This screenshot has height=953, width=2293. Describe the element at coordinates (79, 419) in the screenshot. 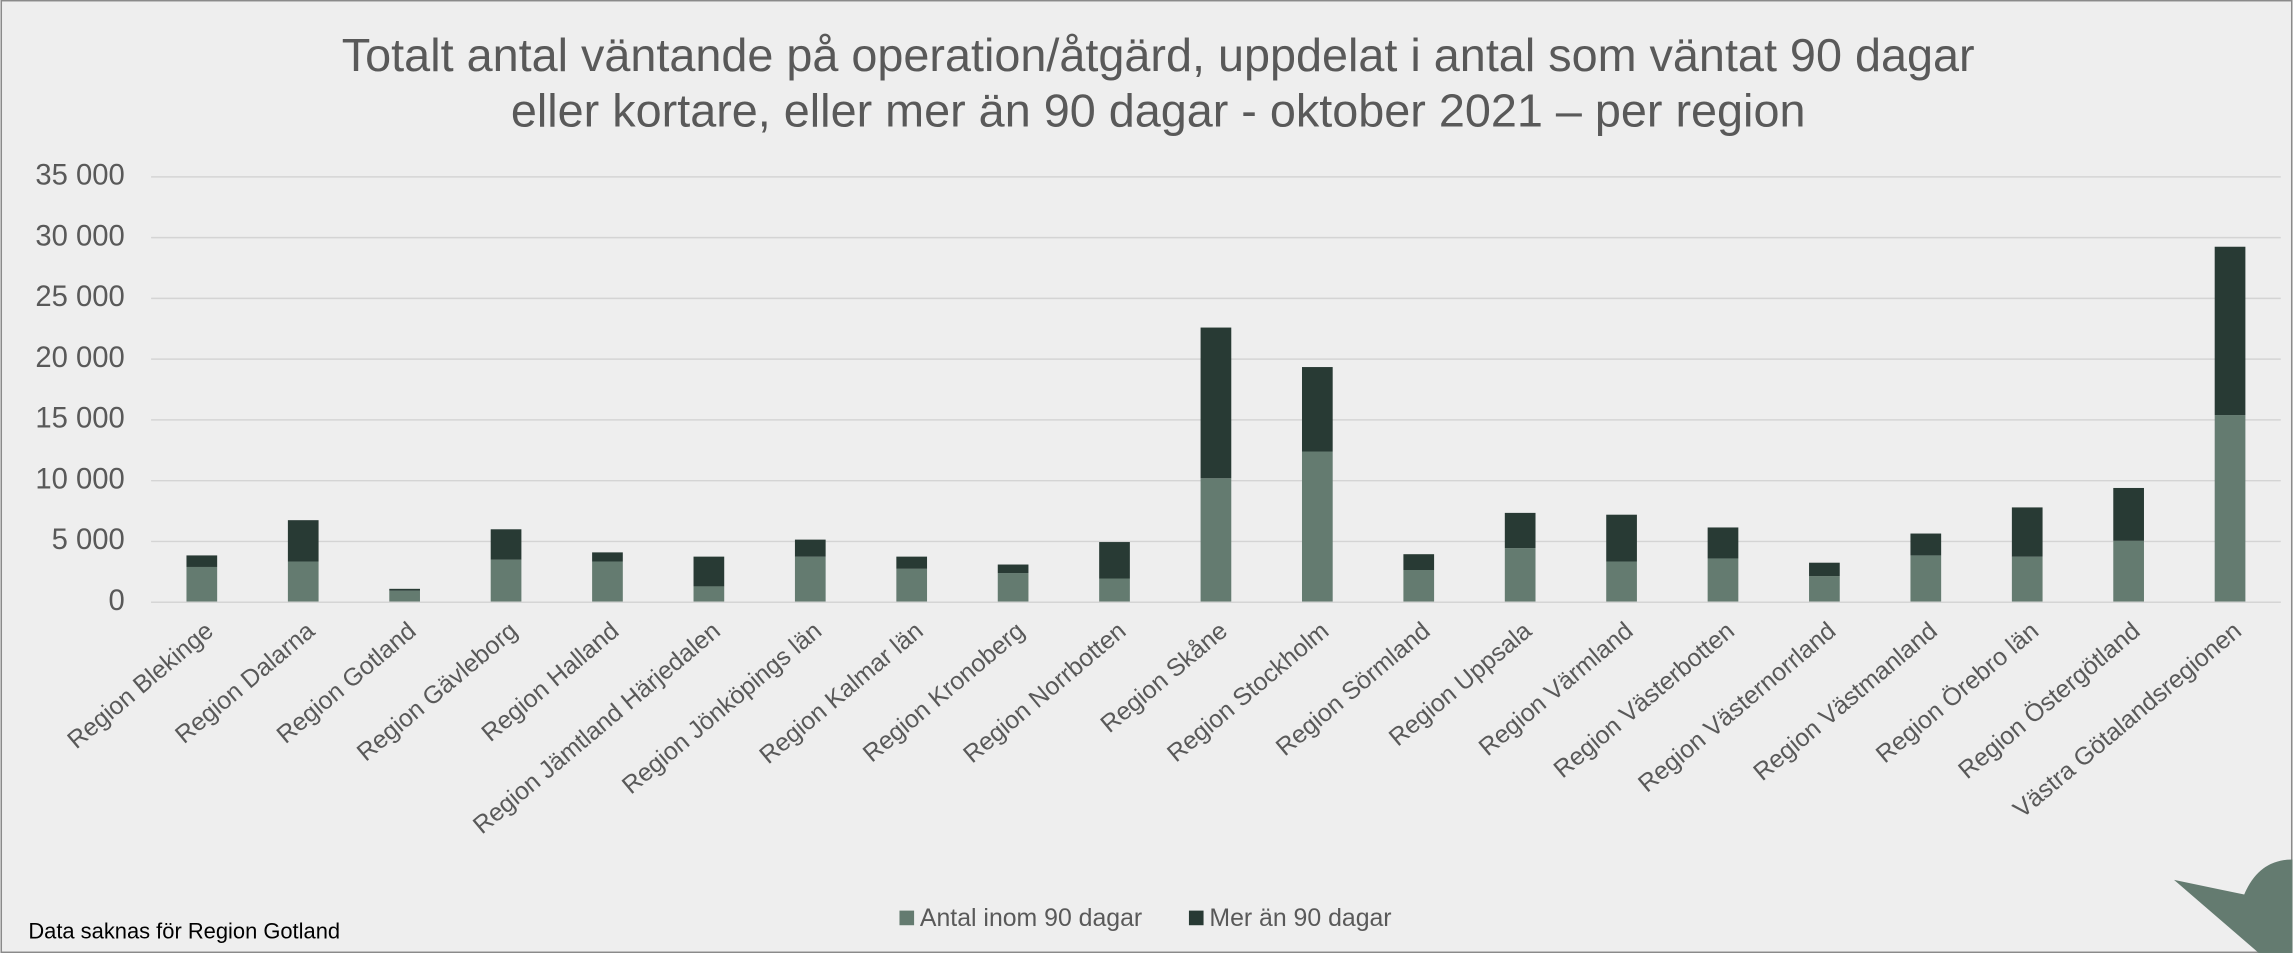

I see `y-tick-label: 15 000` at that location.